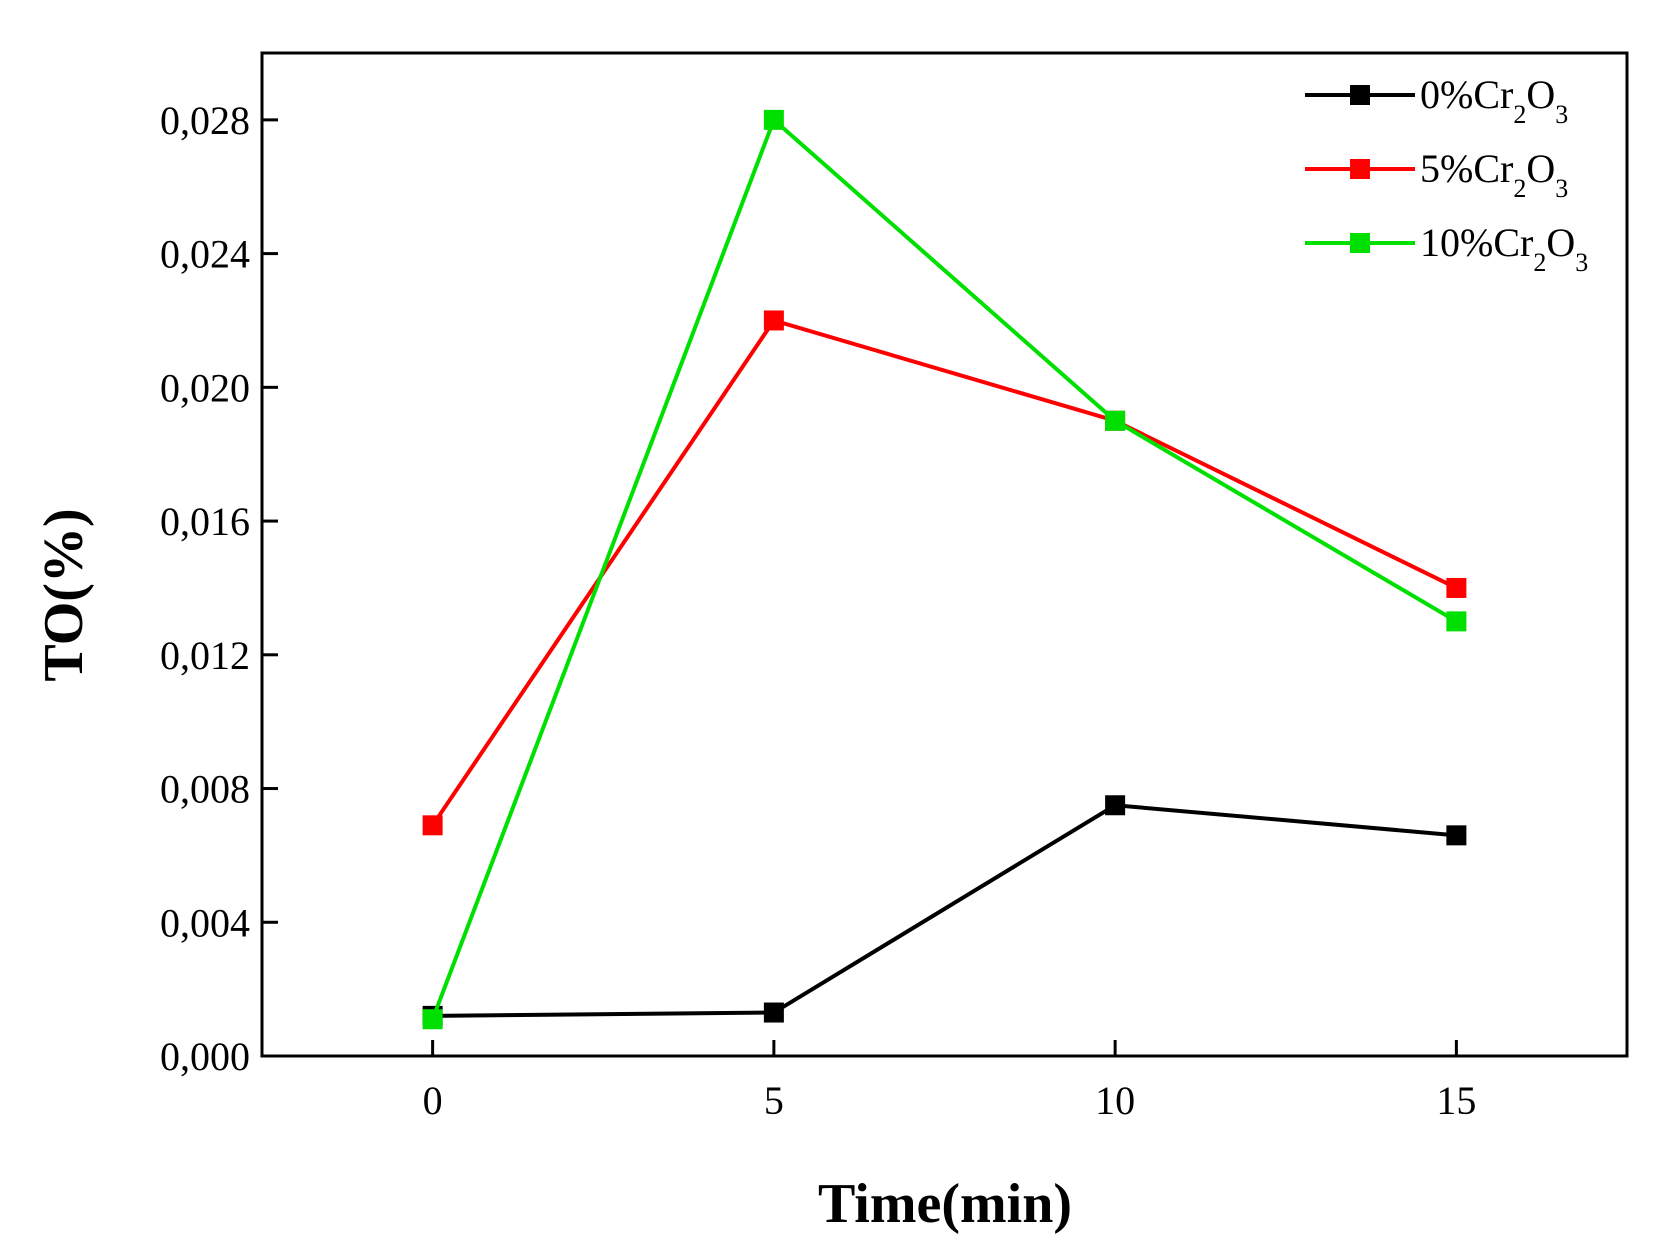 The image size is (1656, 1248). Describe the element at coordinates (205, 655) in the screenshot. I see `y-tick-label: 0,012` at that location.